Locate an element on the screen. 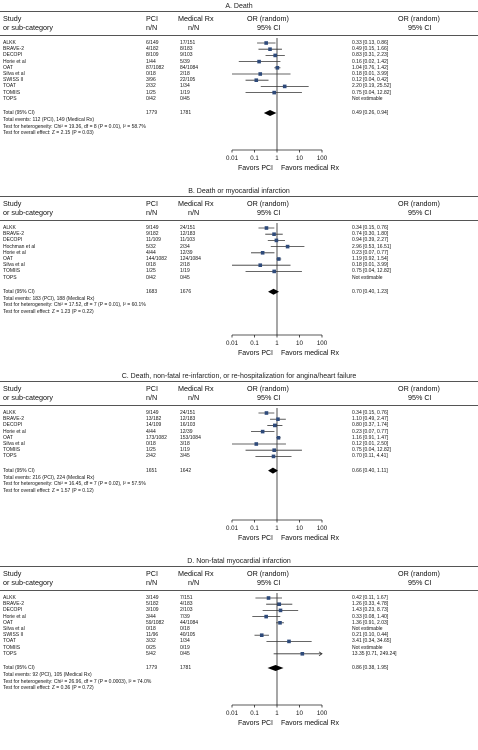 The image size is (478, 750). total-events: Total events: 92 (PCI), 105 (Medical Rx) is located at coordinates (47, 675).